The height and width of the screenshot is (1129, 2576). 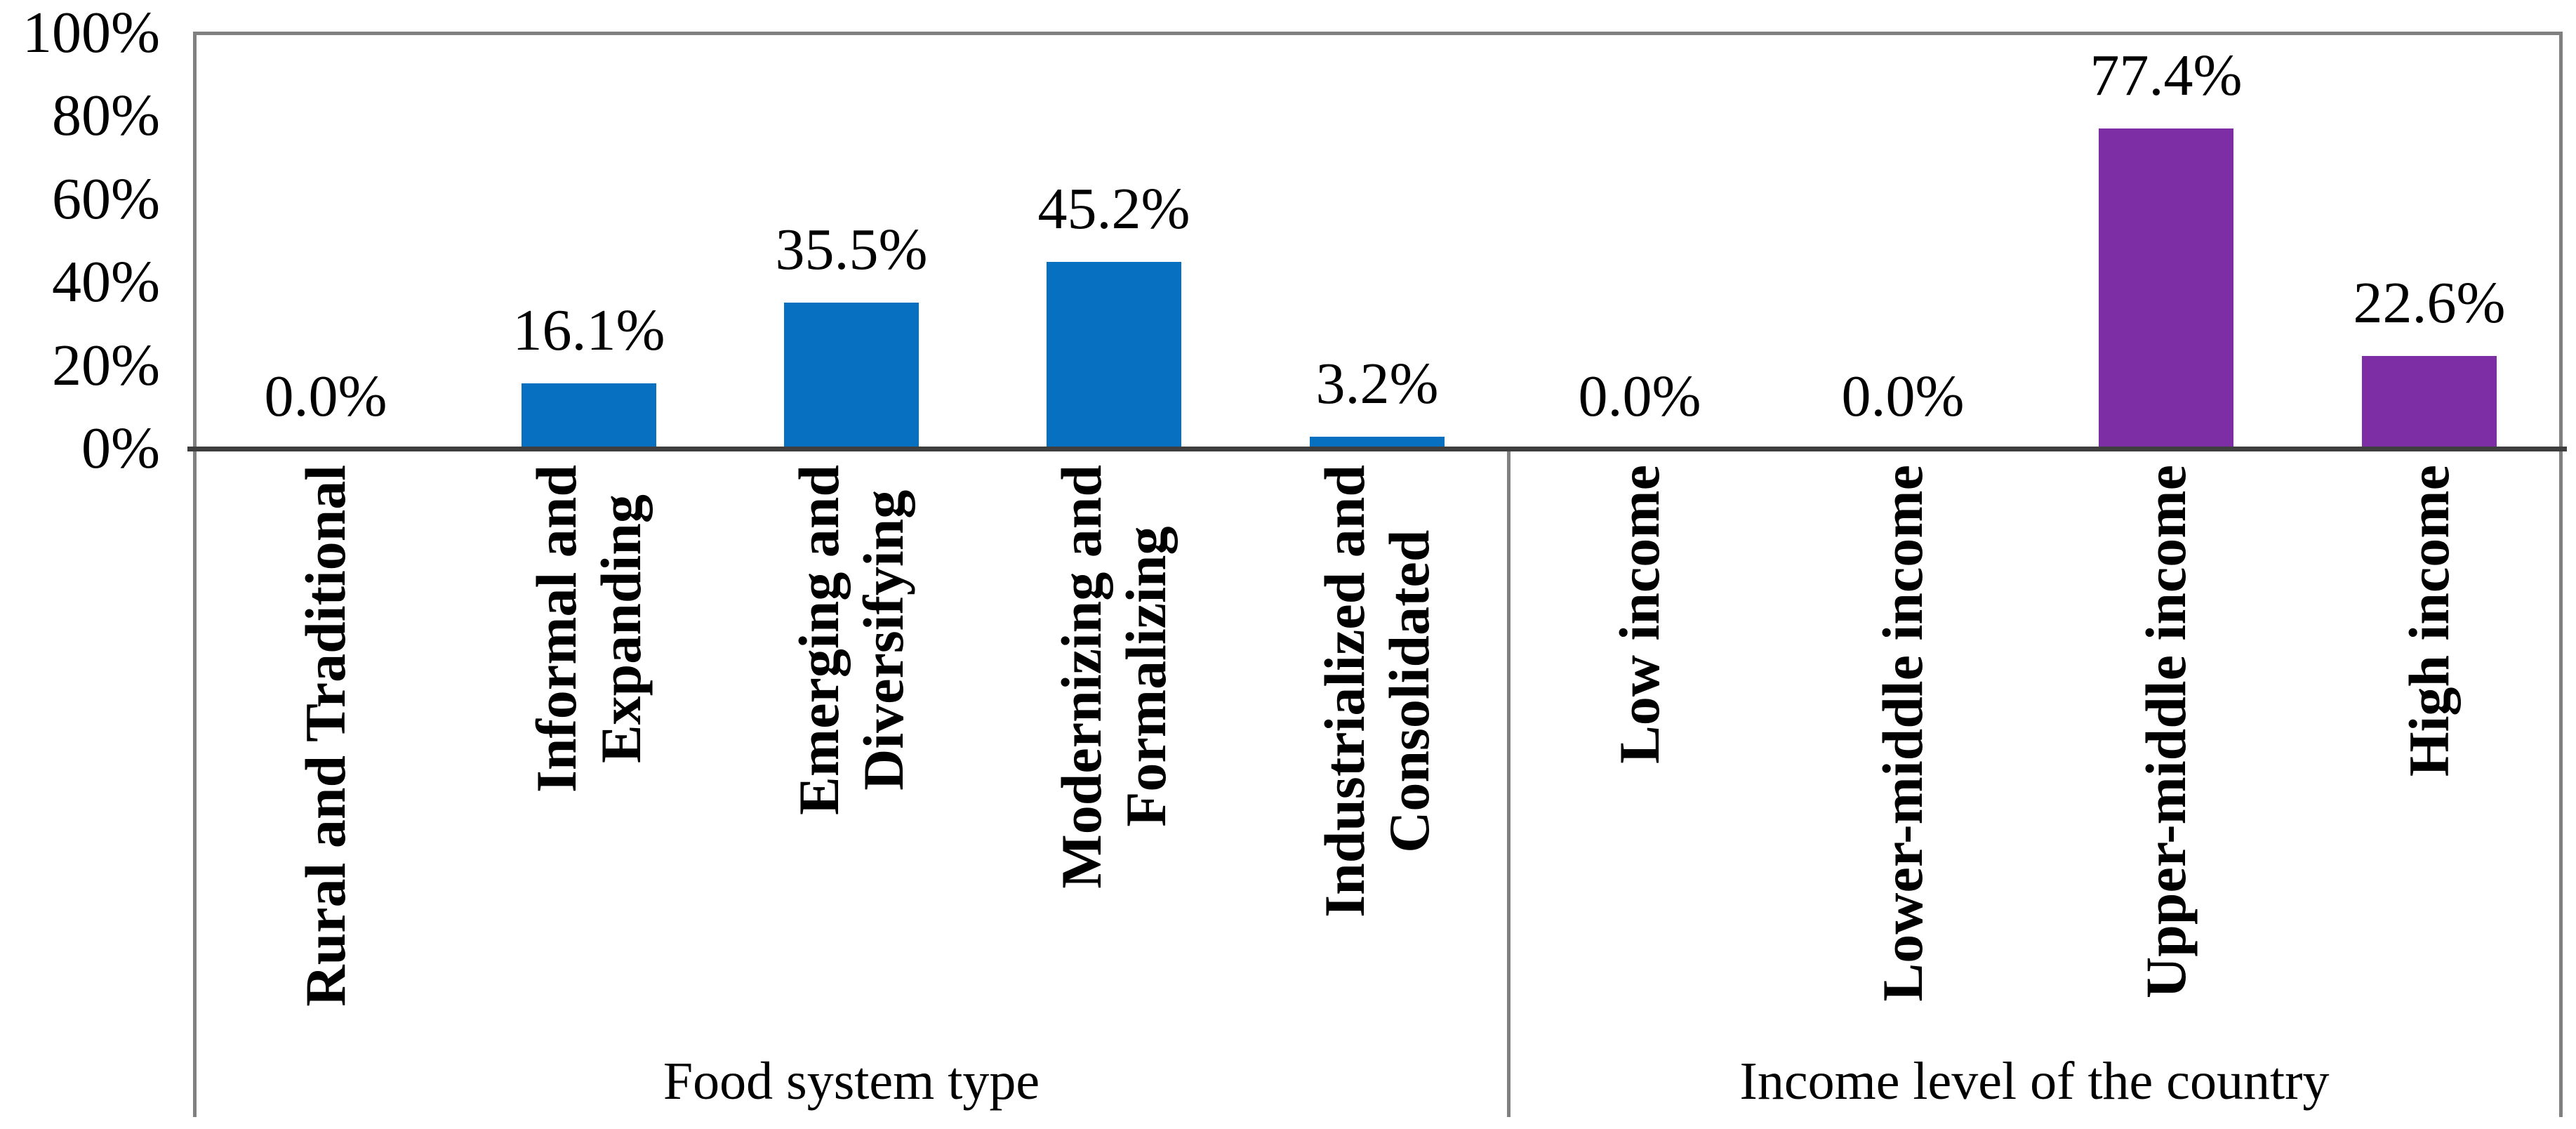 What do you see at coordinates (106, 282) in the screenshot?
I see `y-axis-tick-label: 40%` at bounding box center [106, 282].